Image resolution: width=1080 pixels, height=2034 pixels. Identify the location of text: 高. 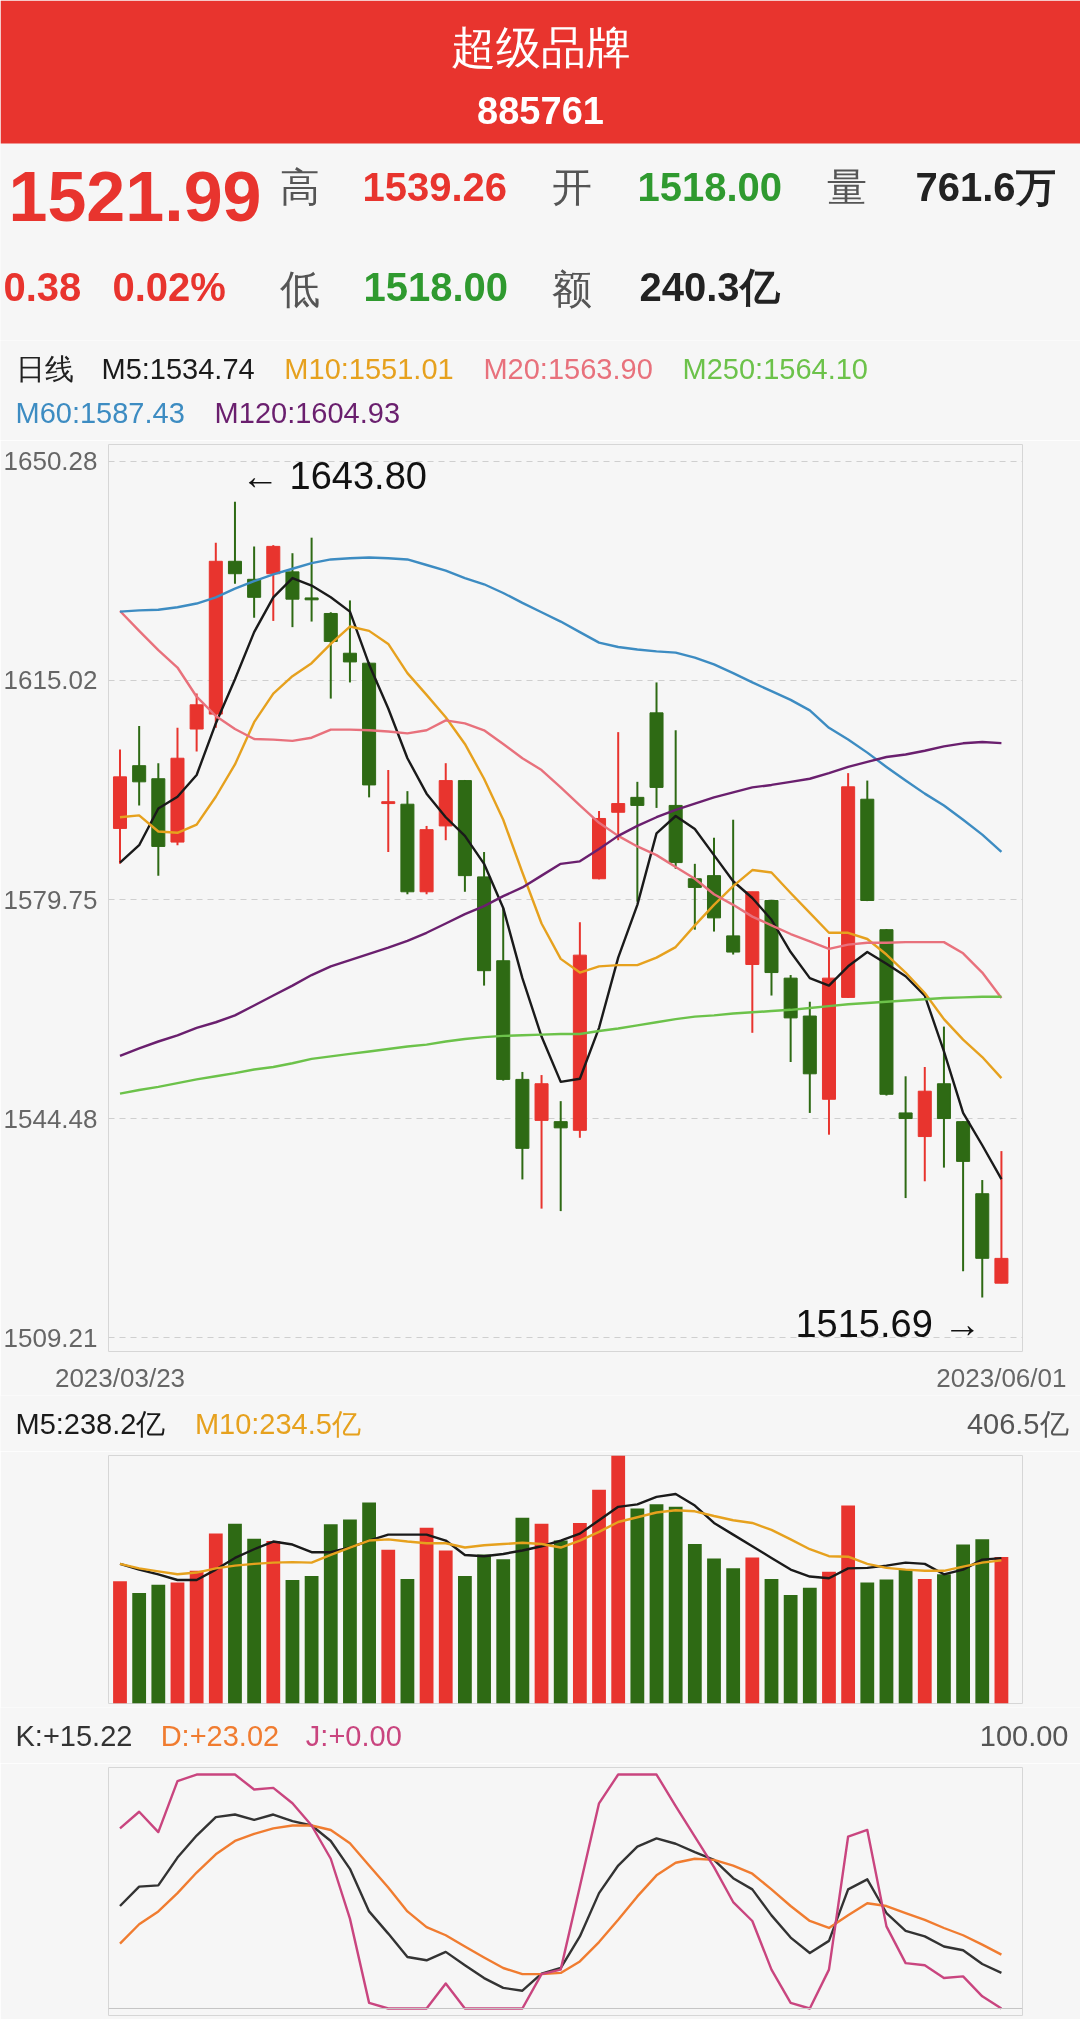
(299, 186).